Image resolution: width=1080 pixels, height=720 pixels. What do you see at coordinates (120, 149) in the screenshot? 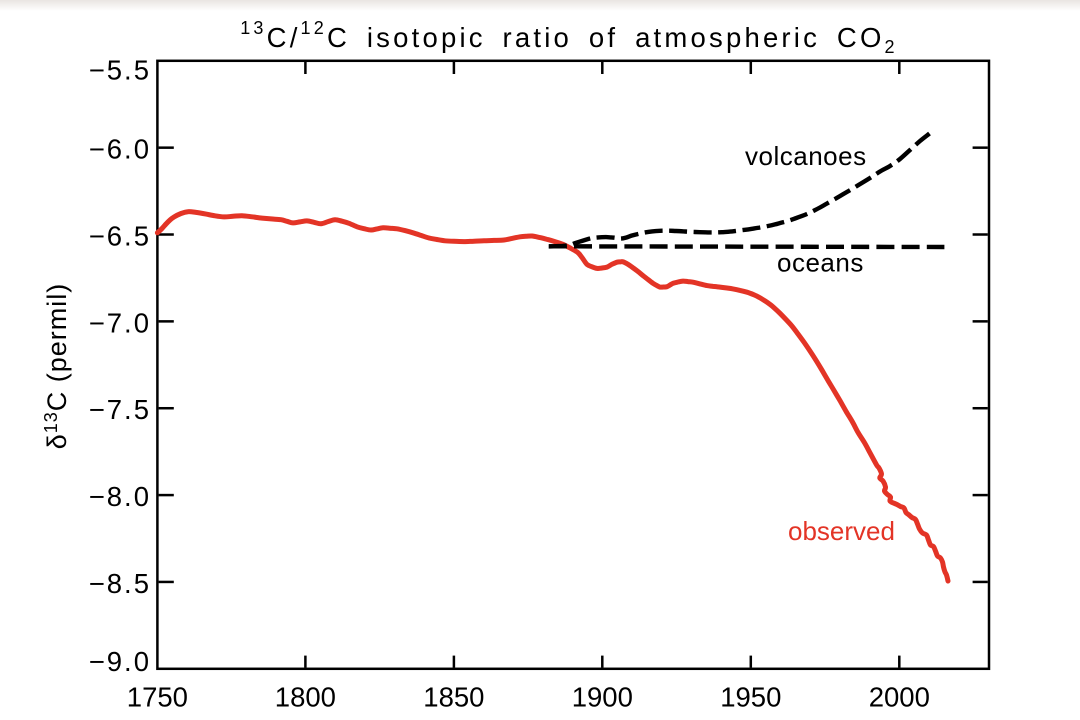
I see `svg-text: −6.0` at bounding box center [120, 149].